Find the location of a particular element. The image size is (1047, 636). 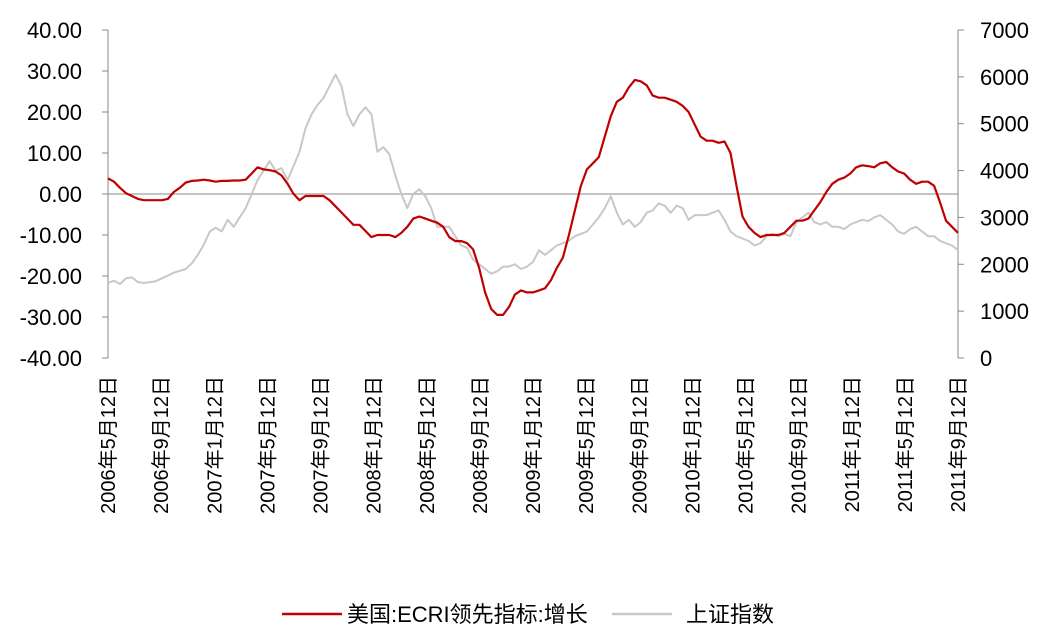

left-tick-label: 0.00 is located at coordinates (60, 194).